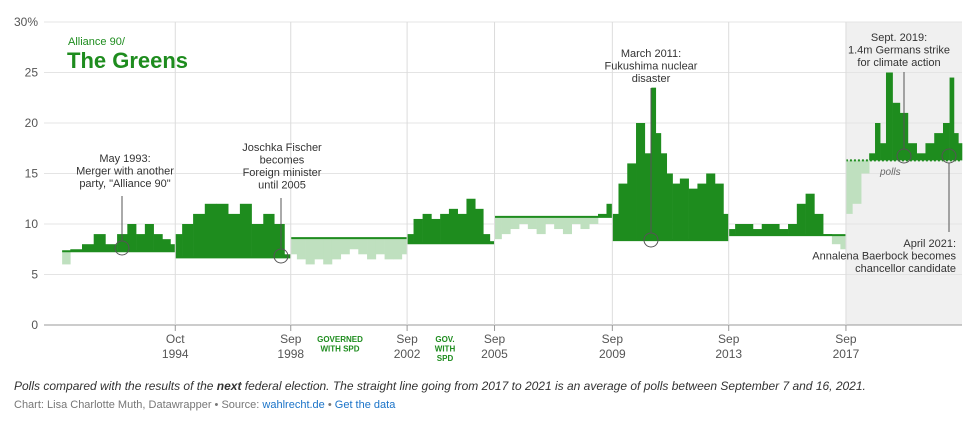 The width and height of the screenshot is (979, 427). What do you see at coordinates (365, 405) in the screenshot?
I see `get-data-link: Get the data` at bounding box center [365, 405].